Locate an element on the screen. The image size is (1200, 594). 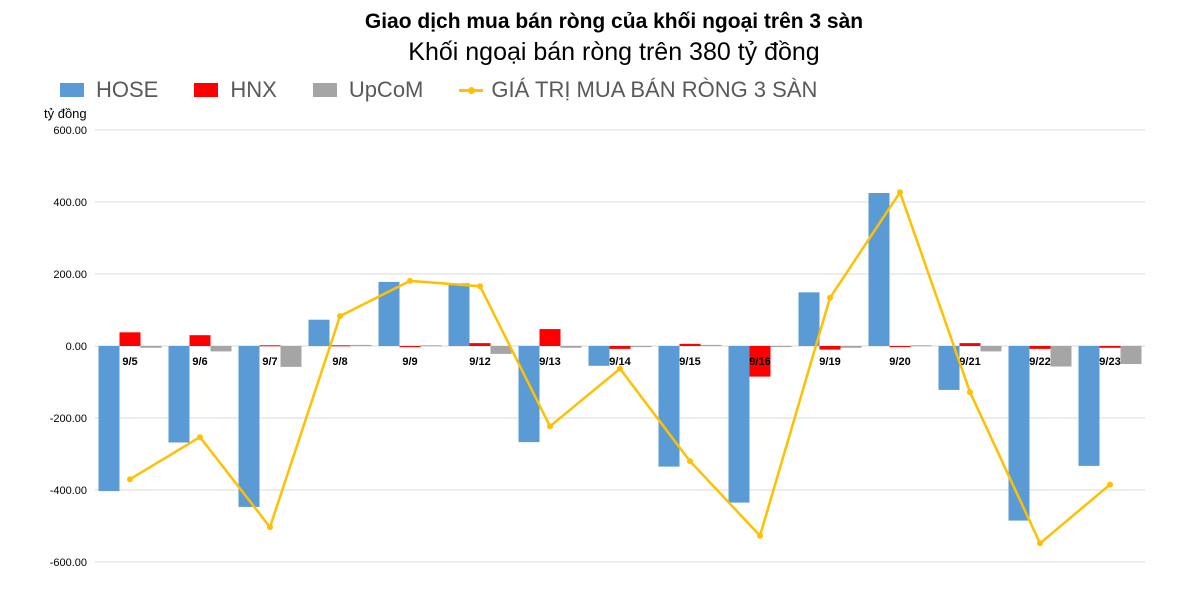
legend-swatch-hose is located at coordinates (72, 90).